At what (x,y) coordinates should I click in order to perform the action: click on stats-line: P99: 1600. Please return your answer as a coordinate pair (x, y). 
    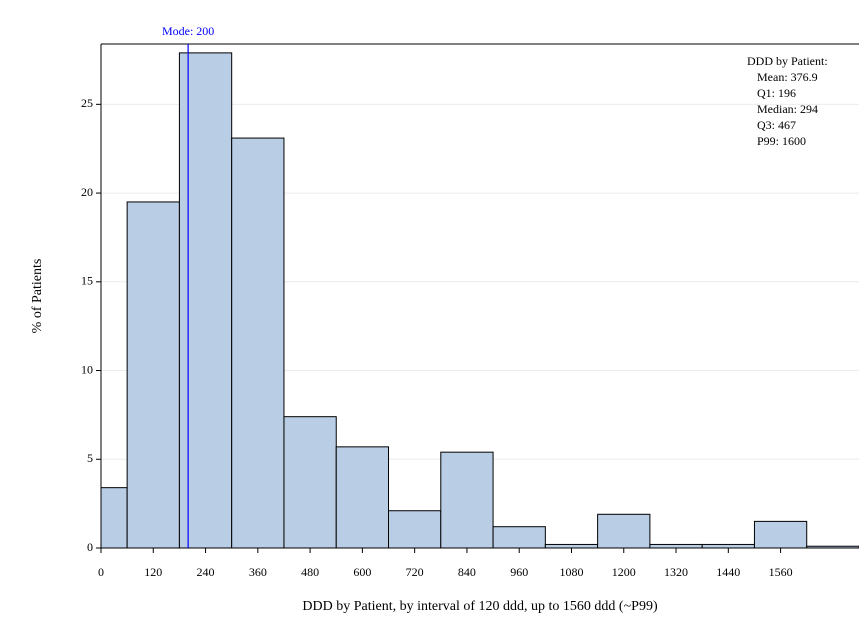
    Looking at the image, I should click on (781, 141).